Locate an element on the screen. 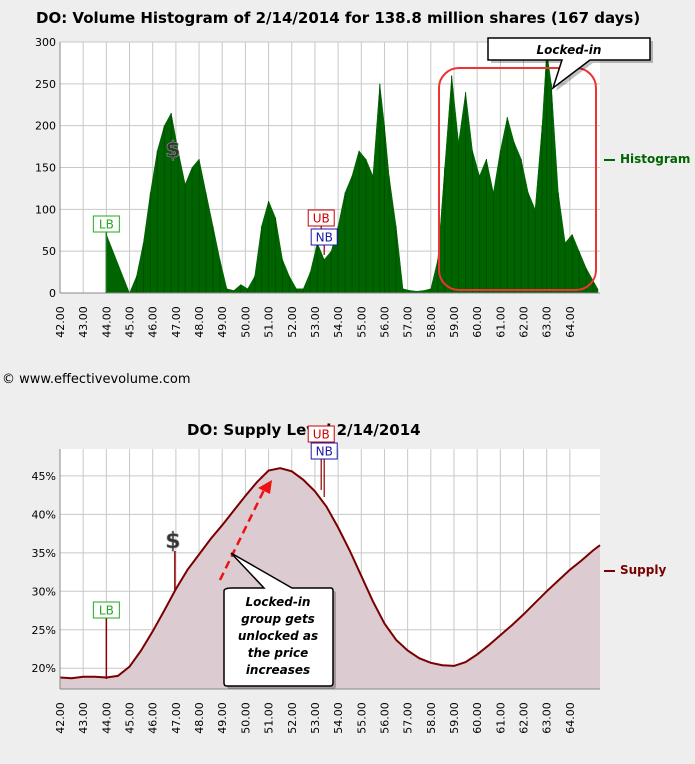 The image size is (695, 764). hist-y-tick-label: 250 is located at coordinates (45, 84).